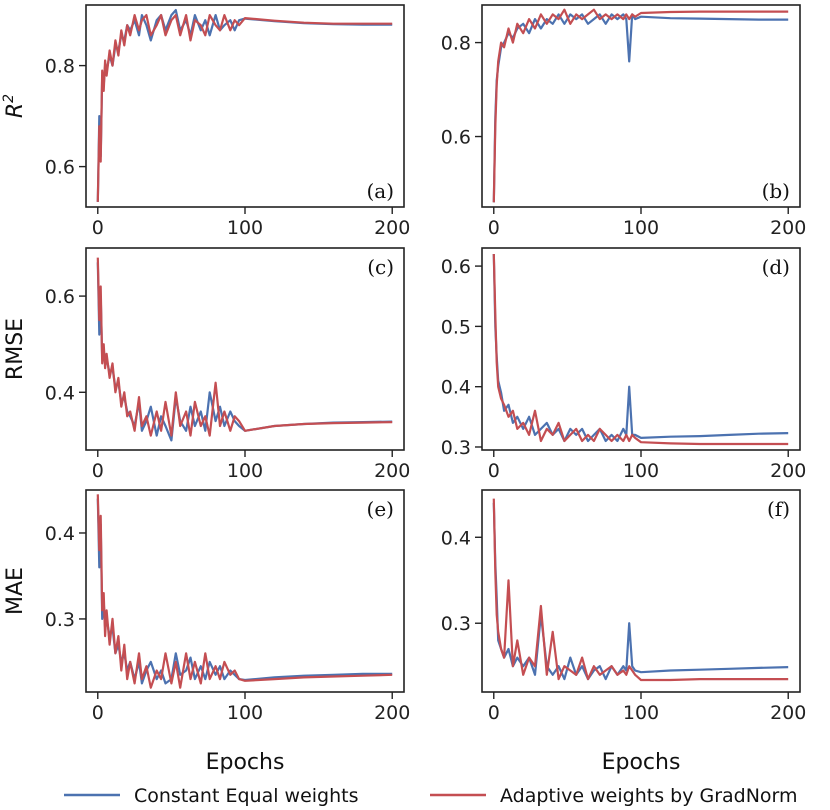 Image resolution: width=830 pixels, height=810 pixels. I want to click on x-tick-label-e-0: 0, so click(98, 713).